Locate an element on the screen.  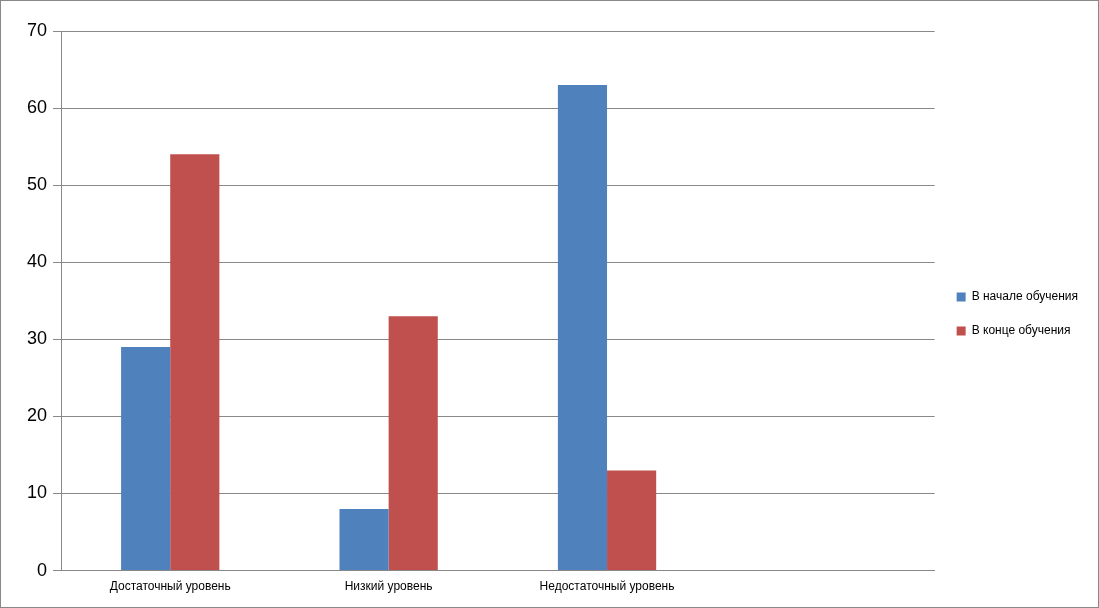
y-tick-label: 70 is located at coordinates (37, 29).